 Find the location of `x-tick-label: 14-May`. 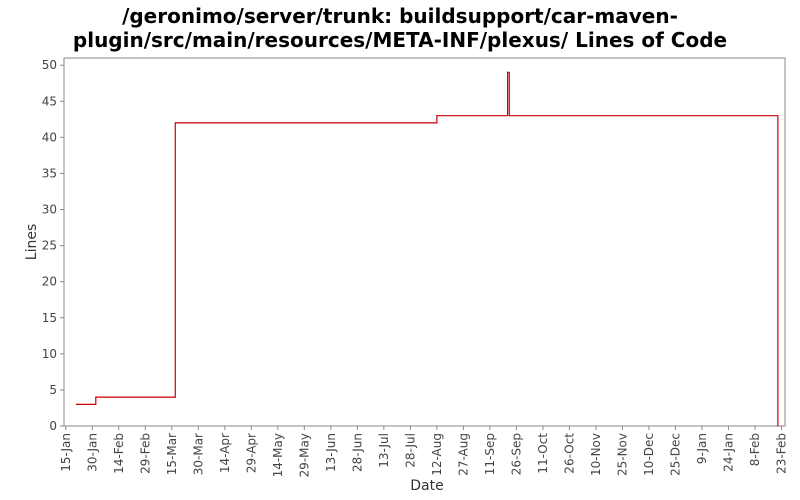

x-tick-label: 14-May is located at coordinates (278, 455).